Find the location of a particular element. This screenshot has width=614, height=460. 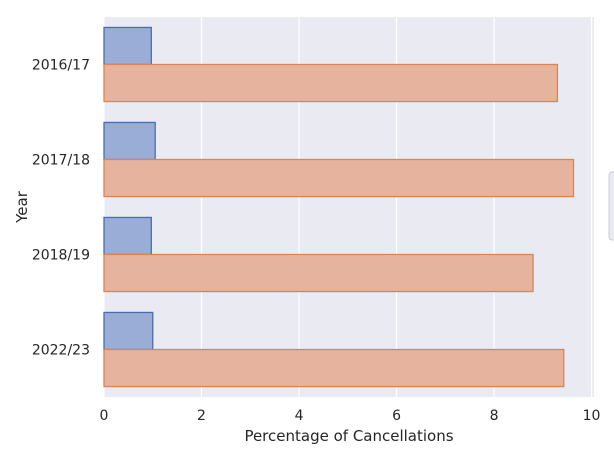

x-tick-label-6: 6 is located at coordinates (396, 416).